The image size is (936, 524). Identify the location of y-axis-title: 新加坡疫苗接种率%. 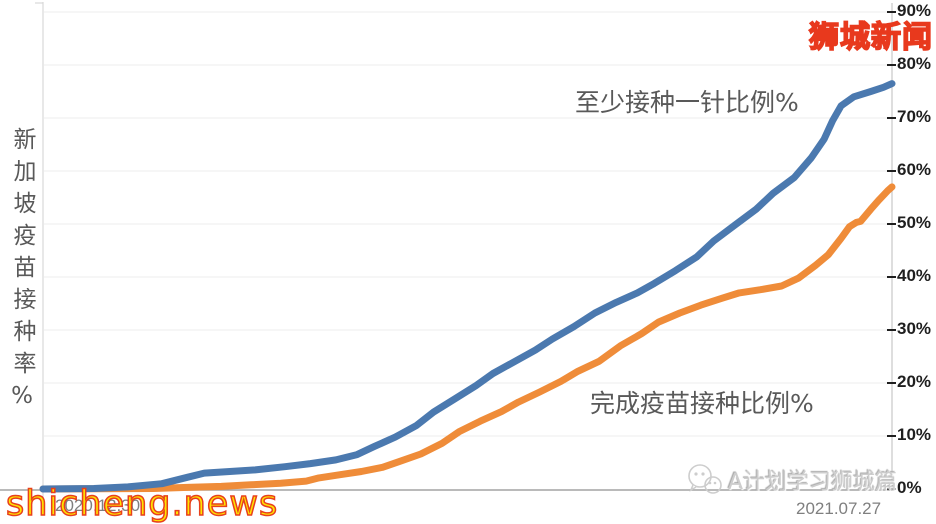
(22, 272).